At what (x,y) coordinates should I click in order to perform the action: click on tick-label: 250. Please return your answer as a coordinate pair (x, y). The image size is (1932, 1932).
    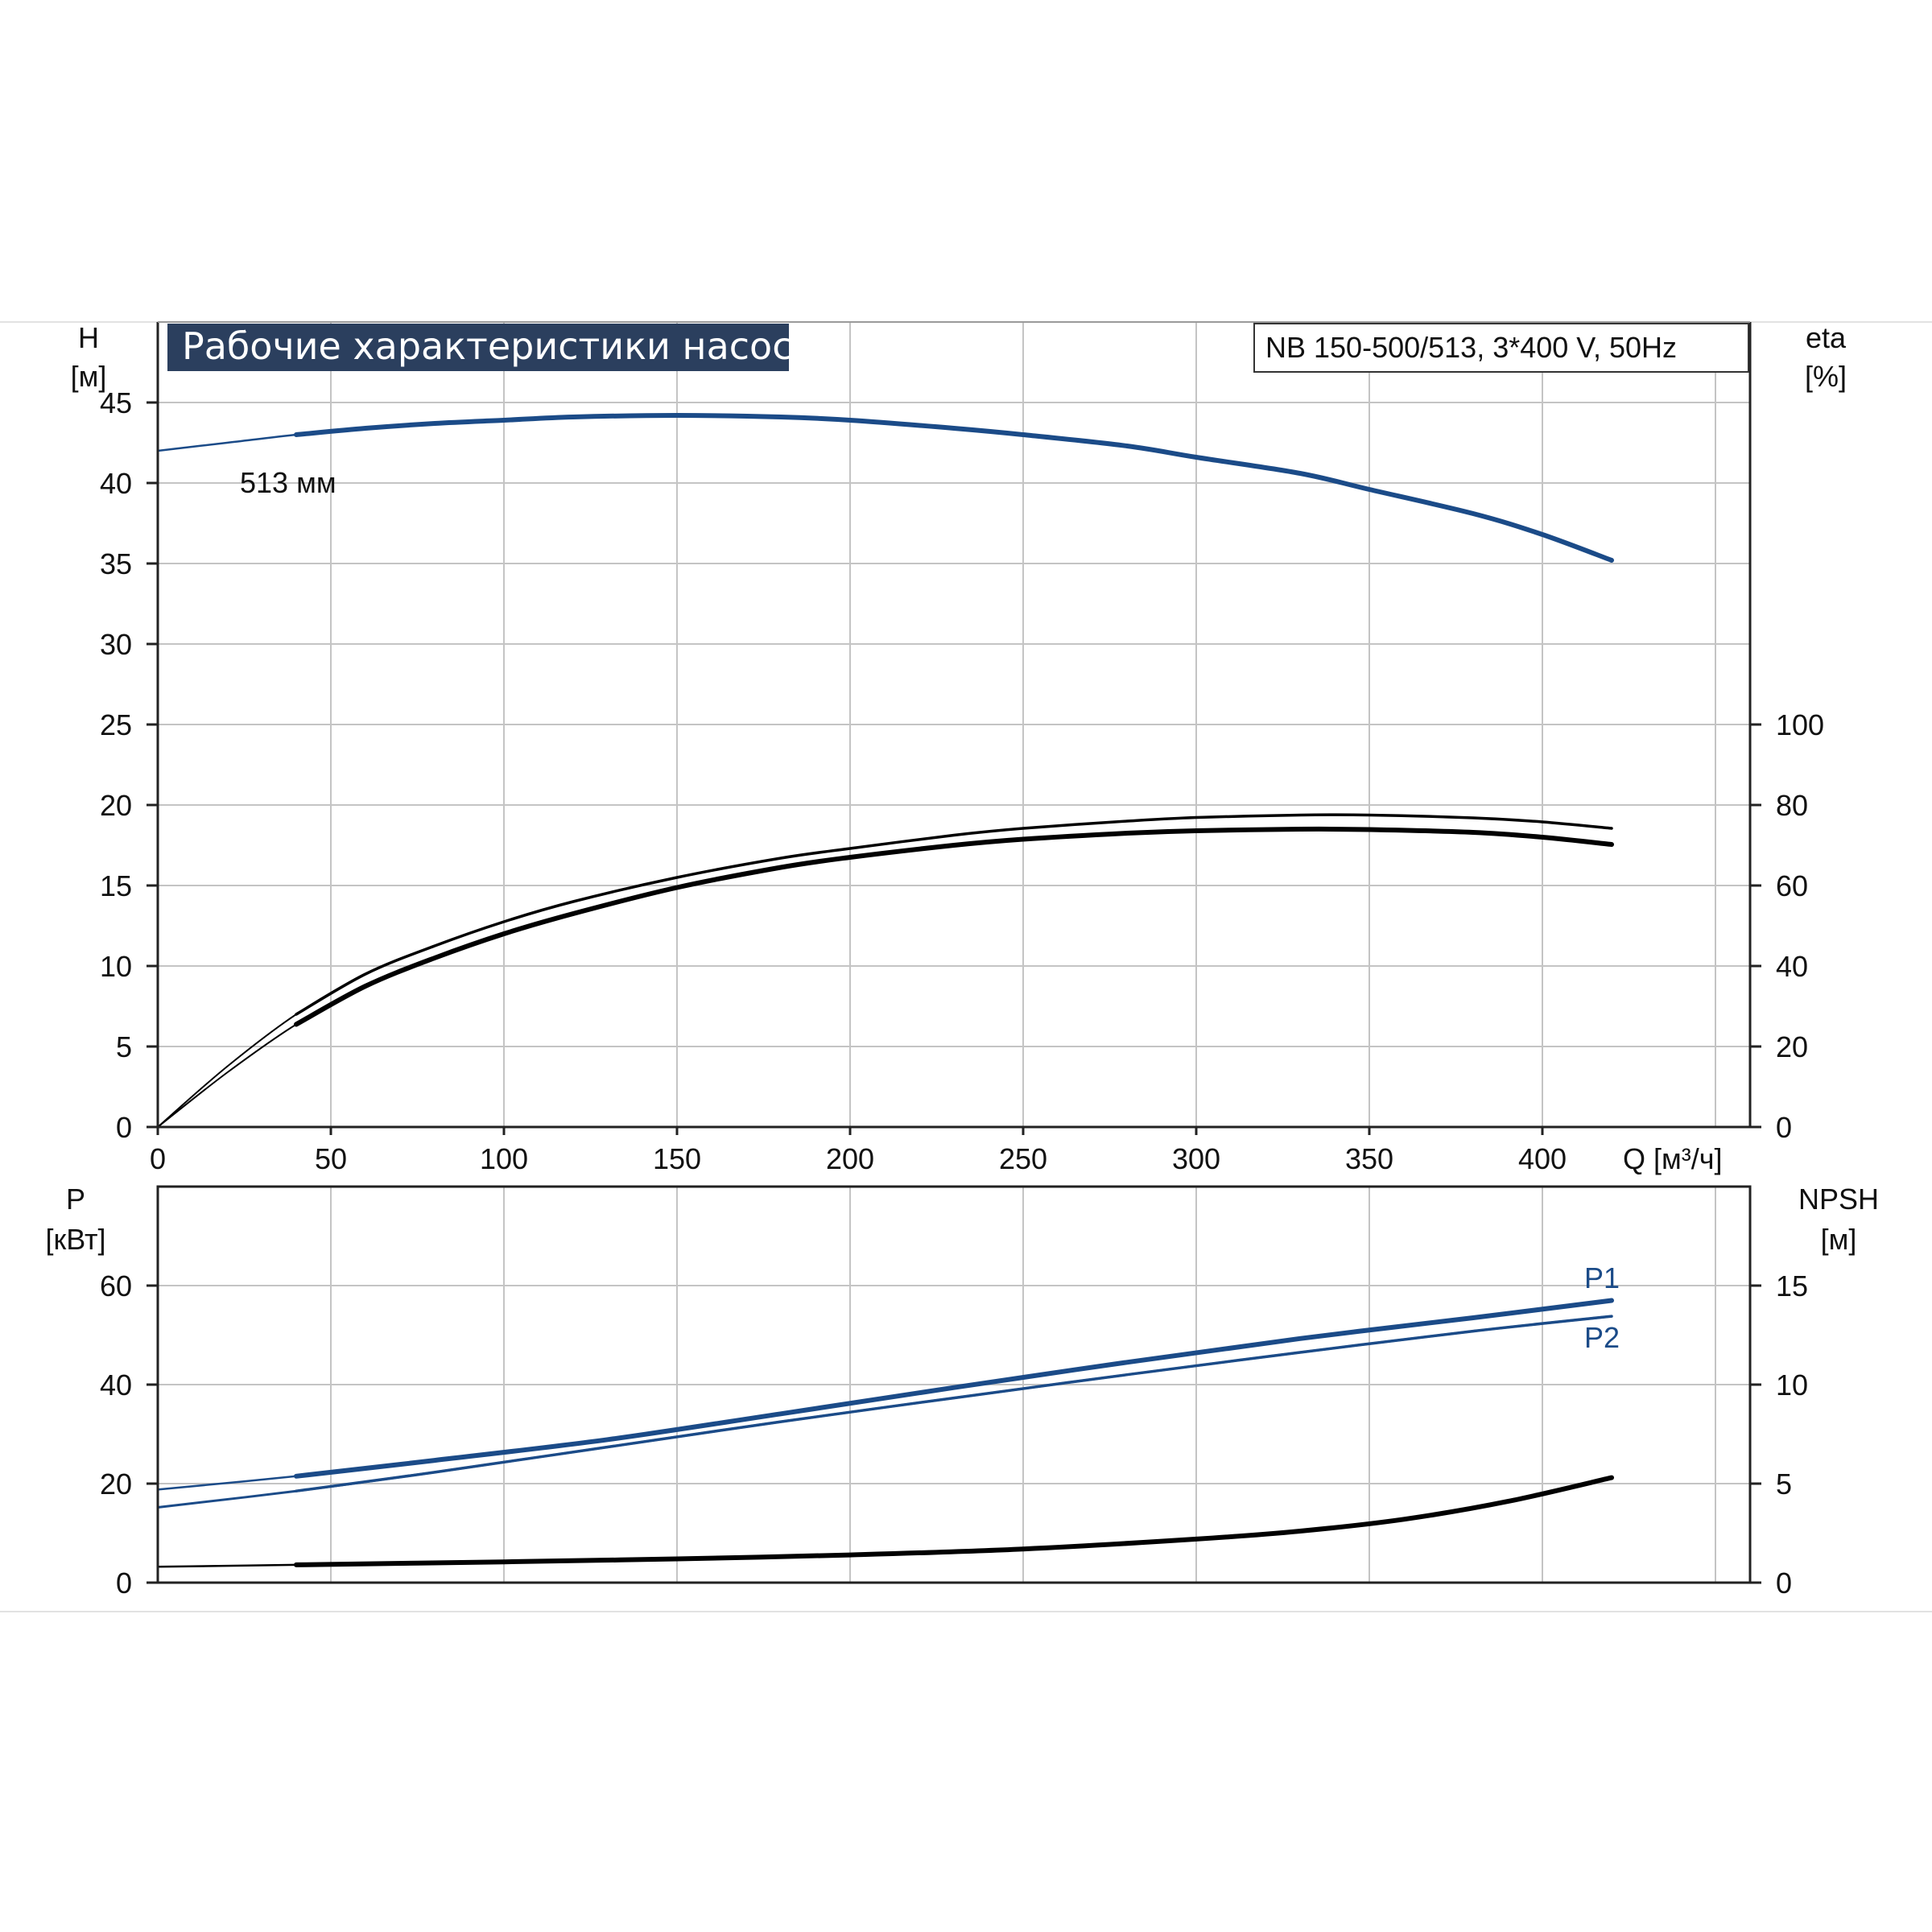
    Looking at the image, I should click on (1023, 1158).